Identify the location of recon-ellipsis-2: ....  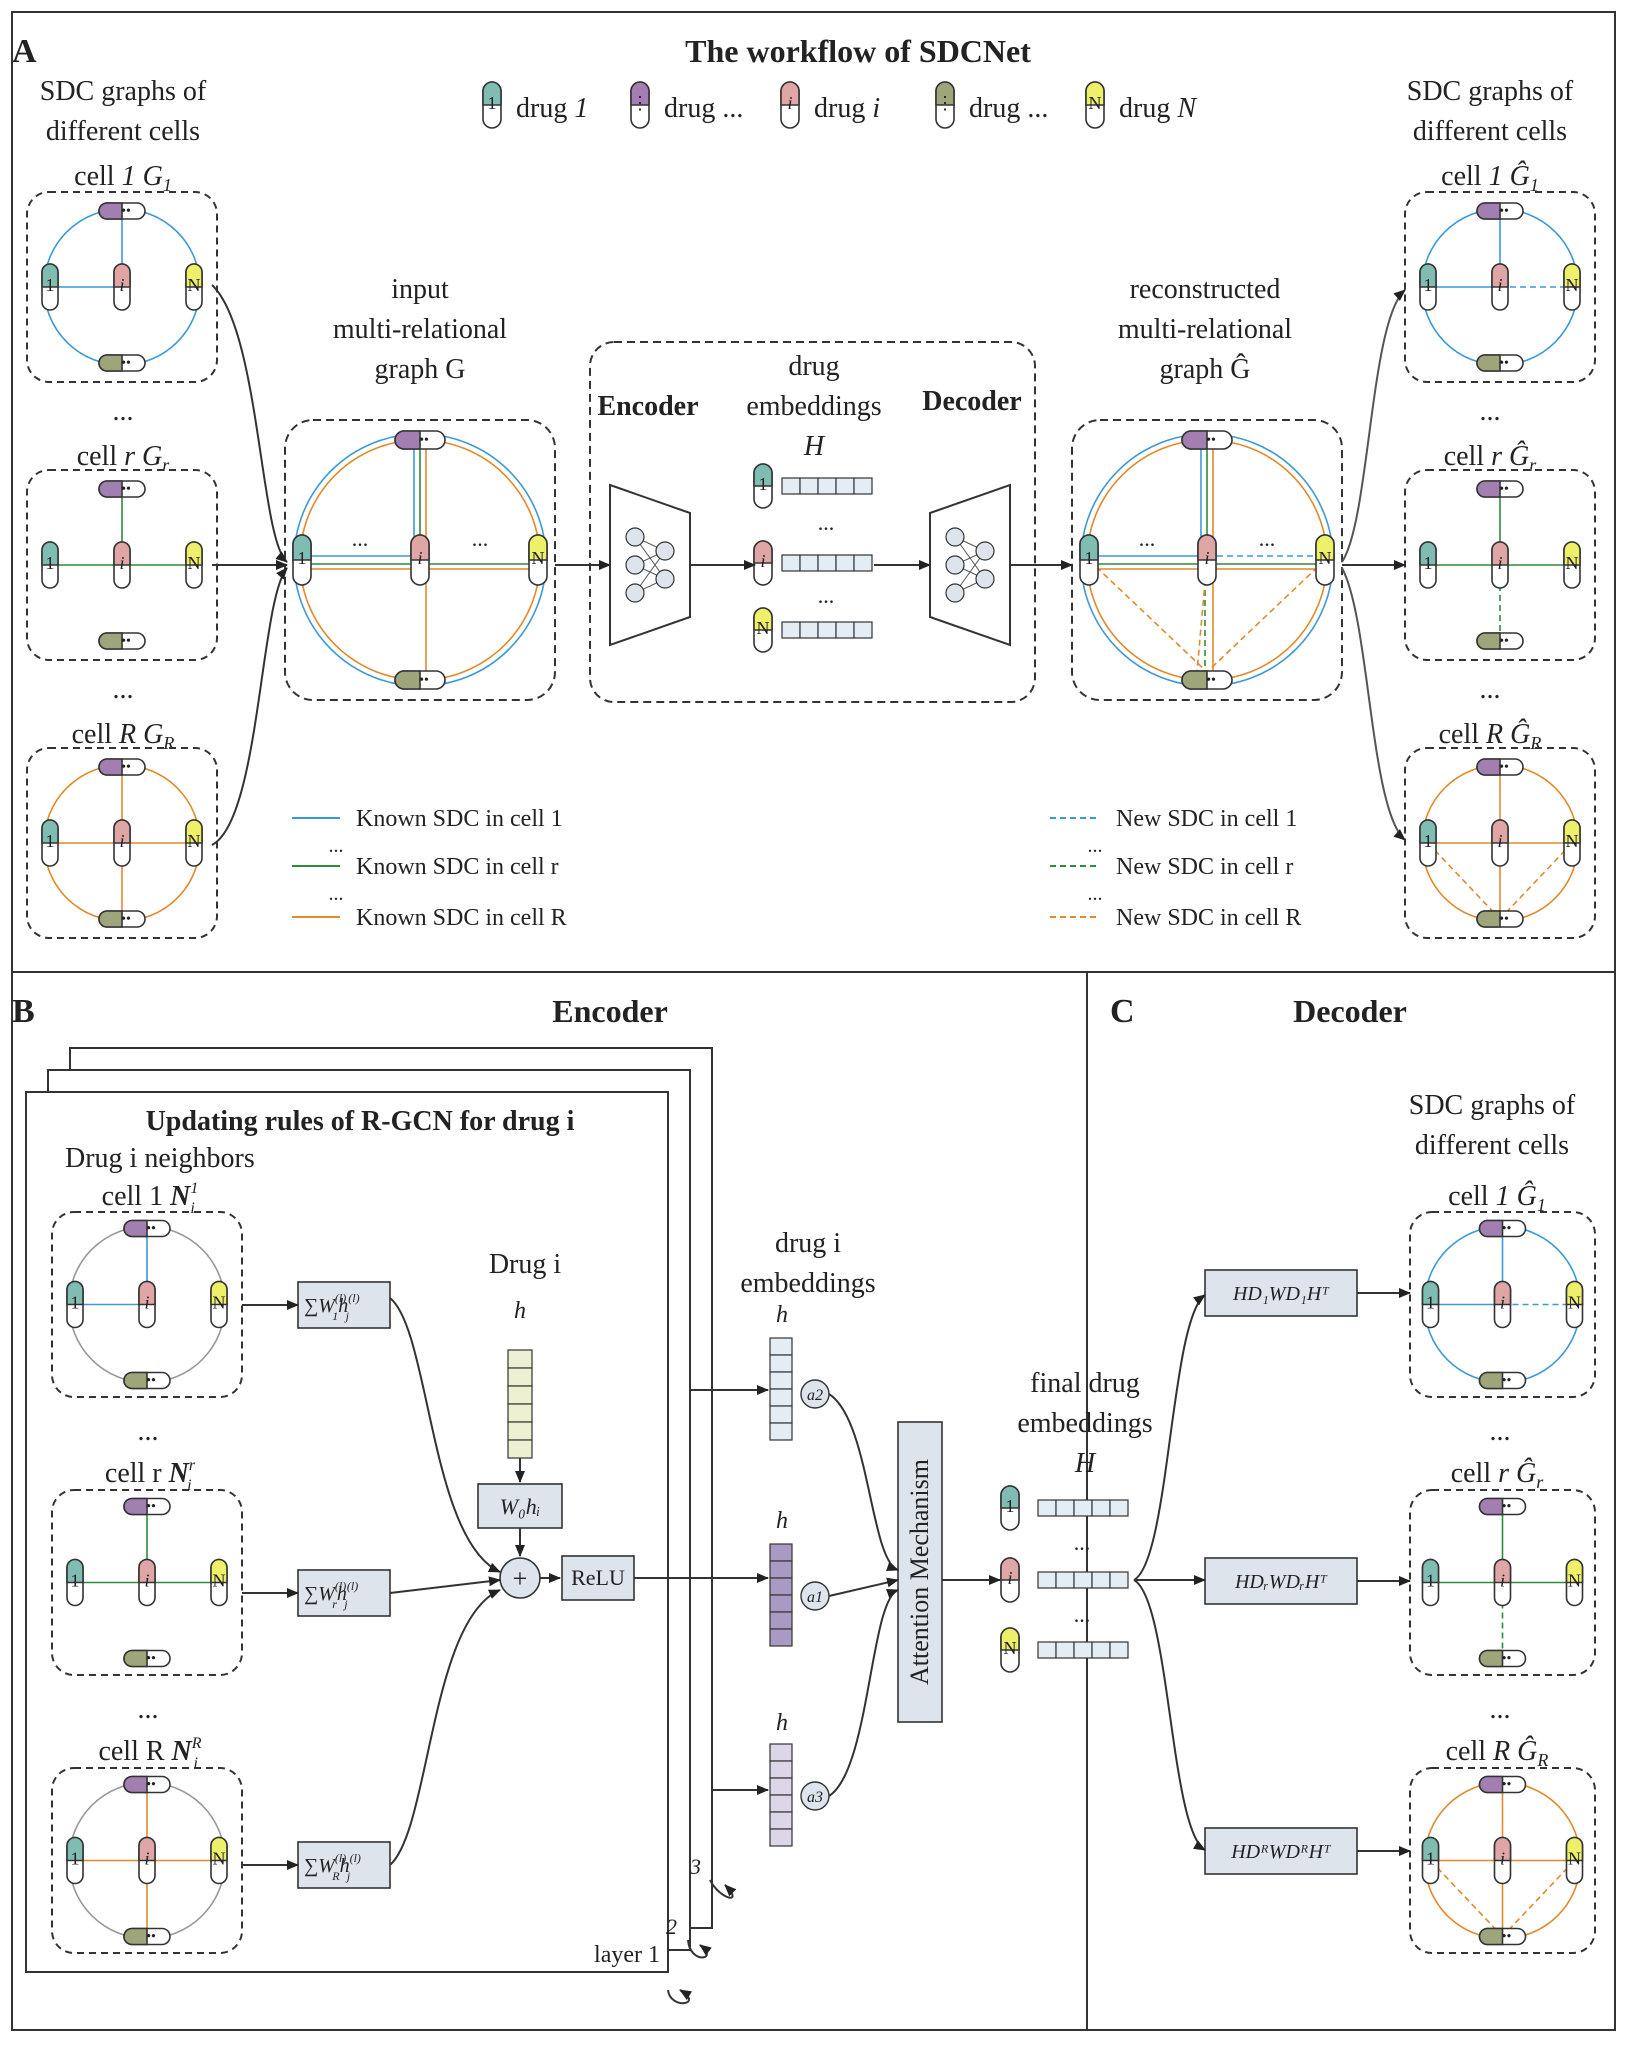
(1267, 538).